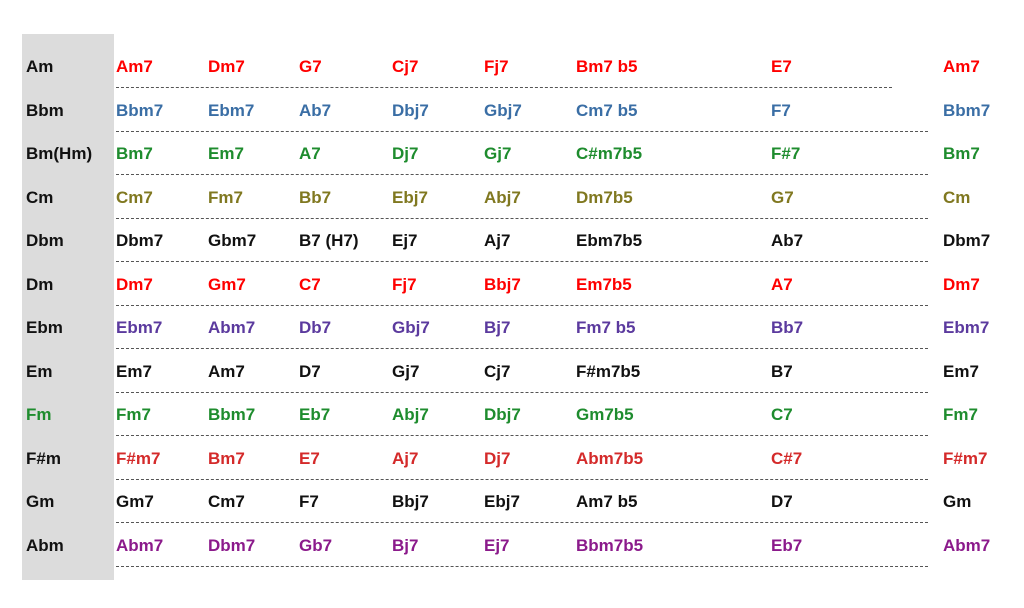 The width and height of the screenshot is (1024, 608). I want to click on chord-row: Dbm Dbm7 Gbm7 B7 (H7) Ej7 Aj7 Ebm7b5 Ab7 Dbm7, so click(512, 240).